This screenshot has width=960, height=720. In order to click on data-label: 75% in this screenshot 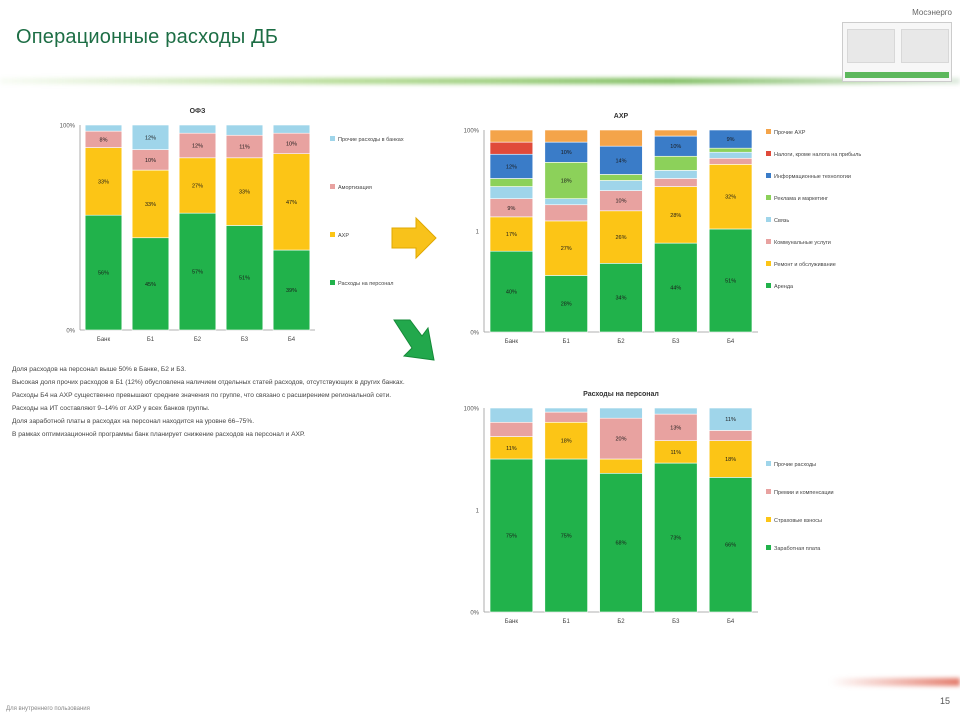, I will do `click(511, 537)`.